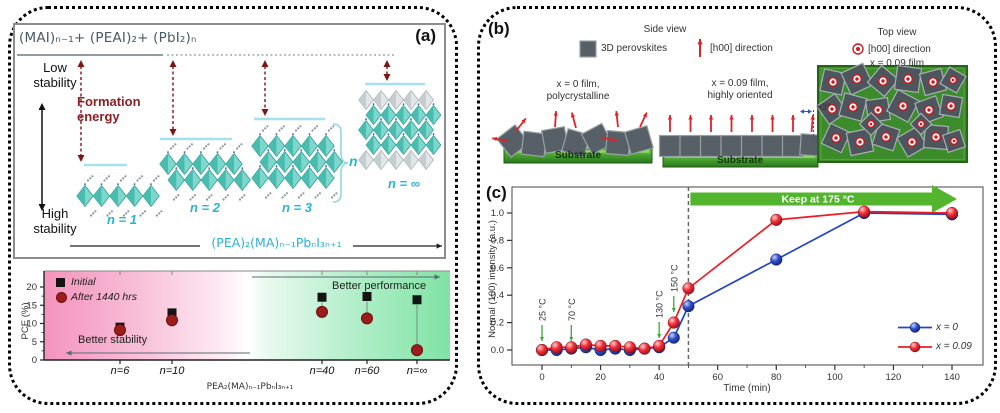  I want to click on svg-text: n=10, so click(173, 371).